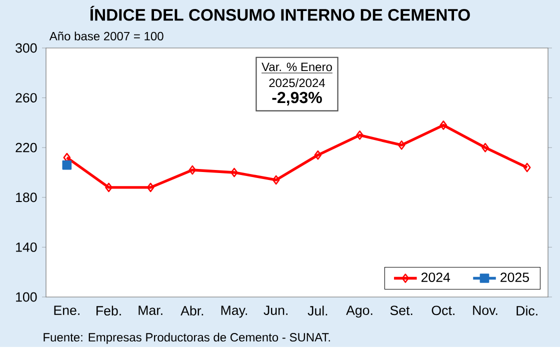  I want to click on y-tick-label: 260, so click(26, 97).